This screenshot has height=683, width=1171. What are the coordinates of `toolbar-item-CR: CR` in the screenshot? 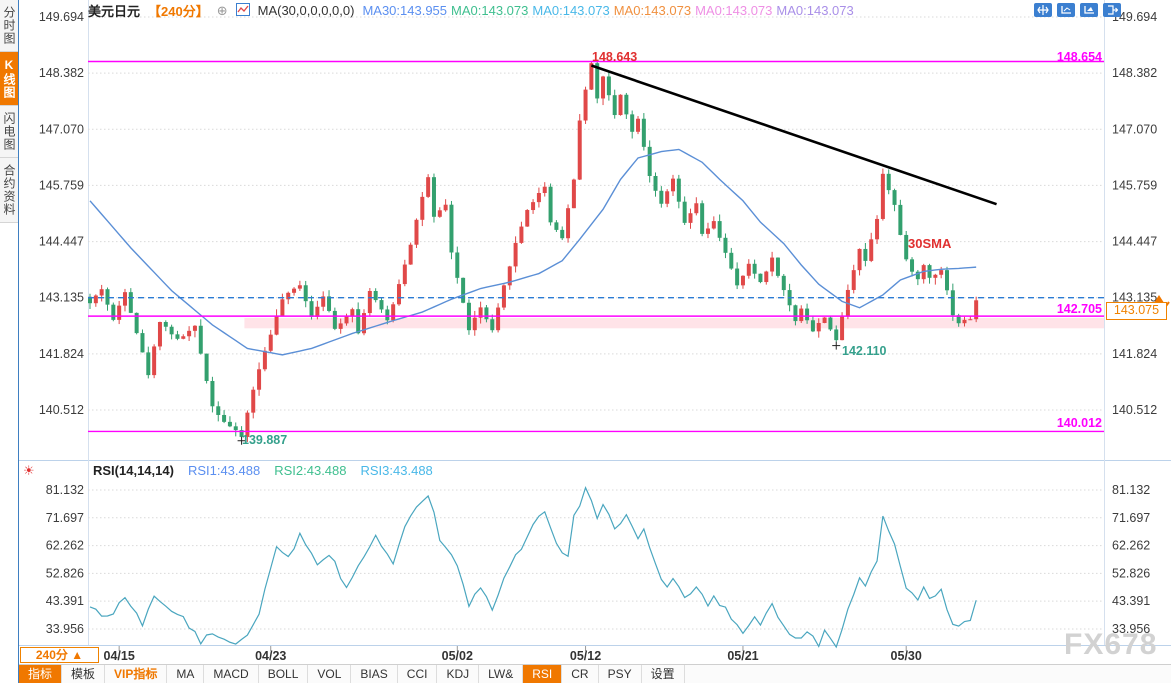 It's located at (580, 674).